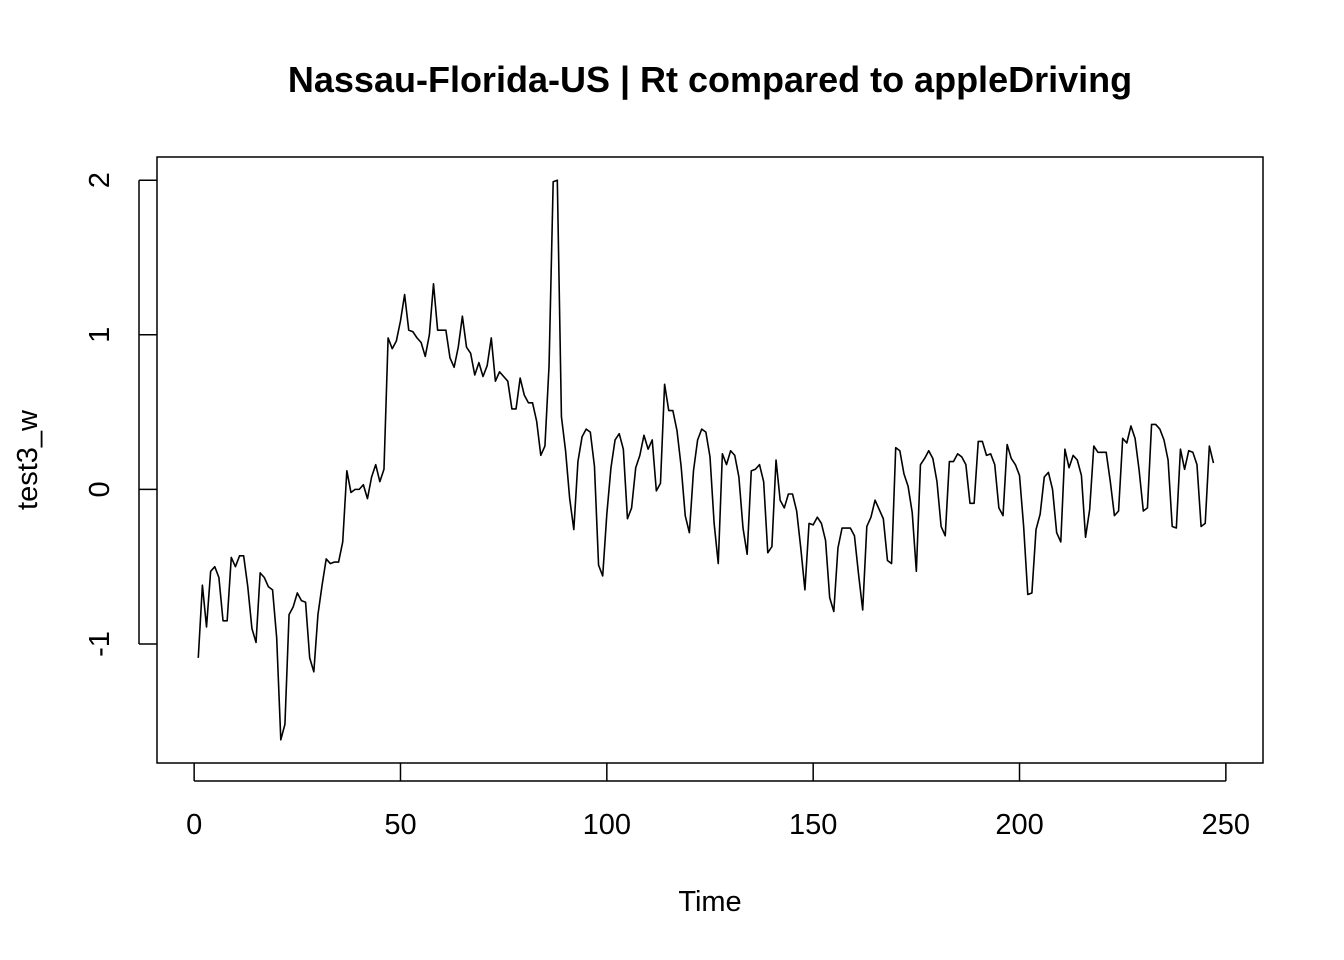 The image size is (1344, 960). I want to click on x-tick-label: 0, so click(194, 825).